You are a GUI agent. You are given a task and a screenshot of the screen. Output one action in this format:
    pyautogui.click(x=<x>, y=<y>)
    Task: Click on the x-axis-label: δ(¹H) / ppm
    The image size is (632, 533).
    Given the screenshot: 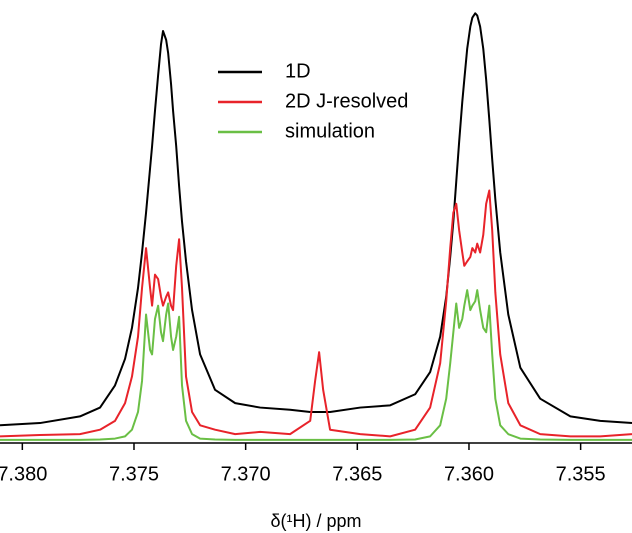 What is the action you would take?
    pyautogui.click(x=315, y=521)
    